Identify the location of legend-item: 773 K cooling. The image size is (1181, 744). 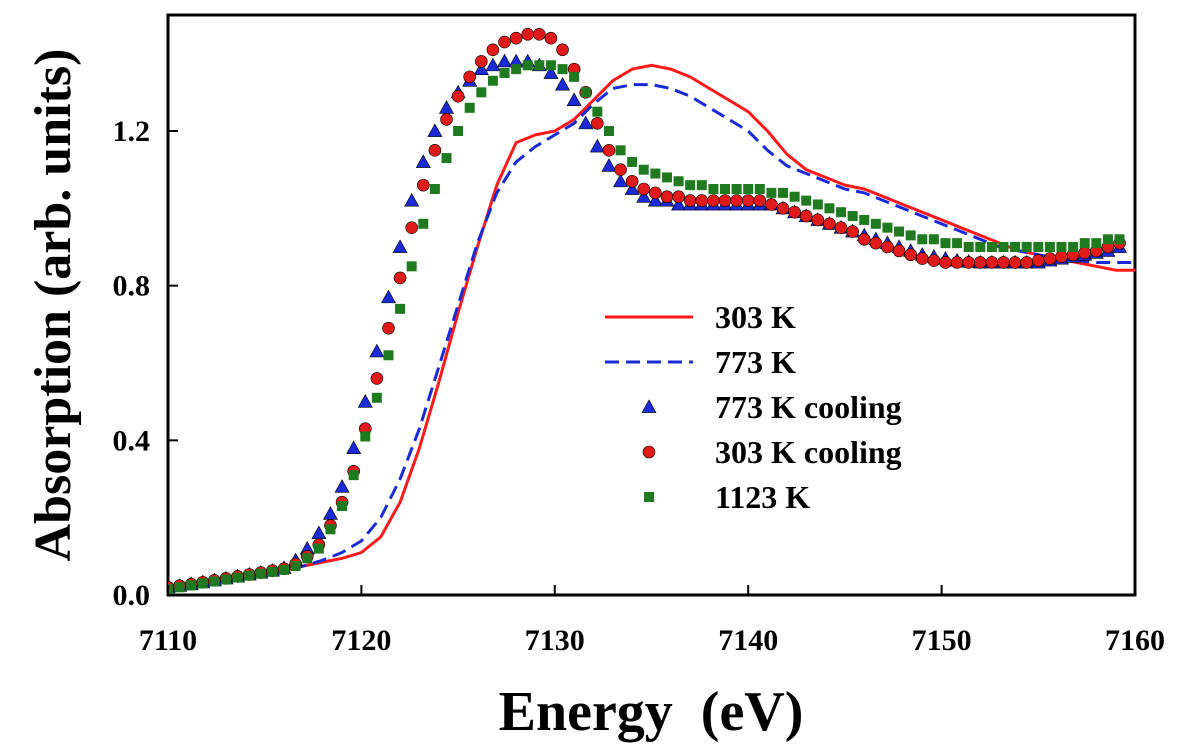
(771, 407).